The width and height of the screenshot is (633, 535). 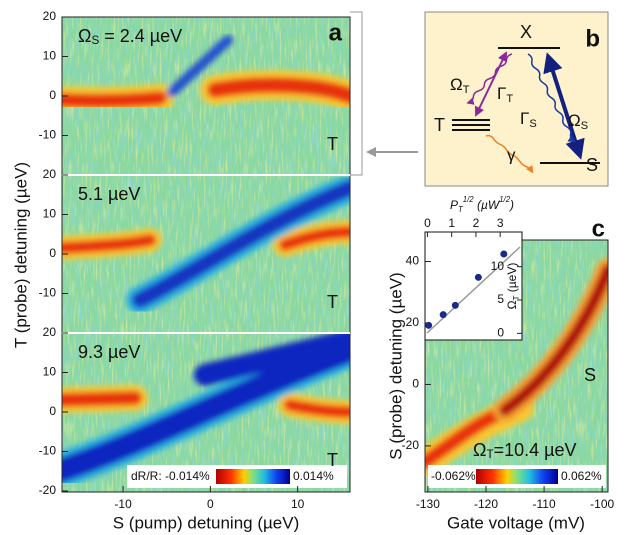 What do you see at coordinates (581, 476) in the screenshot?
I see `colorbar-high: 0.062%` at bounding box center [581, 476].